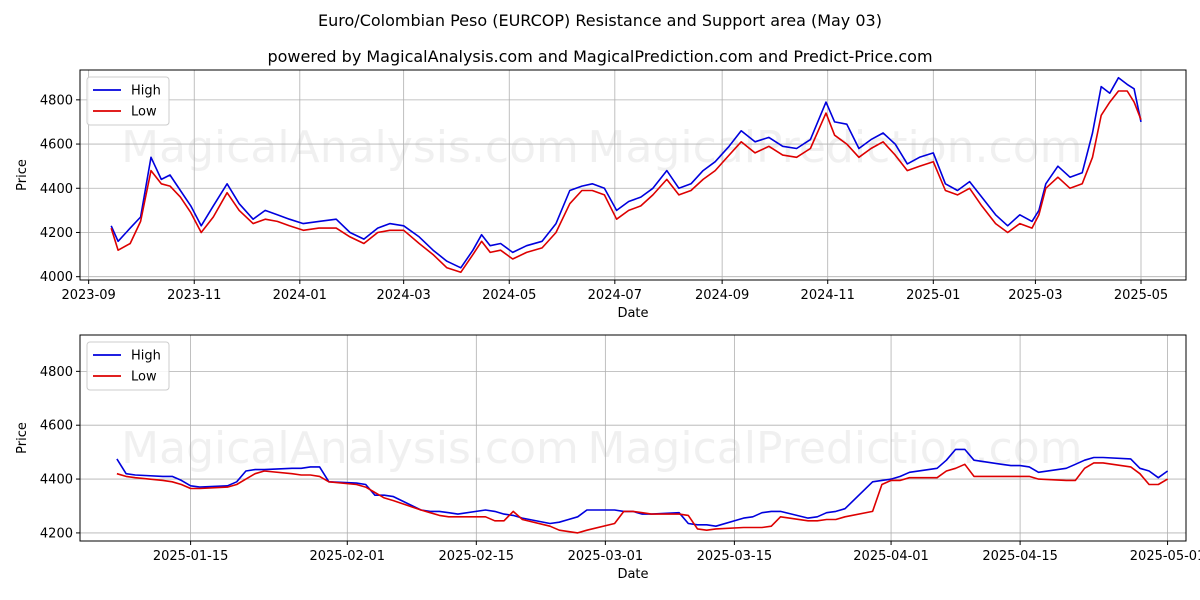 Image resolution: width=1200 pixels, height=600 pixels. Describe the element at coordinates (1141, 295) in the screenshot. I see `x-tick-label: 2025-05` at that location.